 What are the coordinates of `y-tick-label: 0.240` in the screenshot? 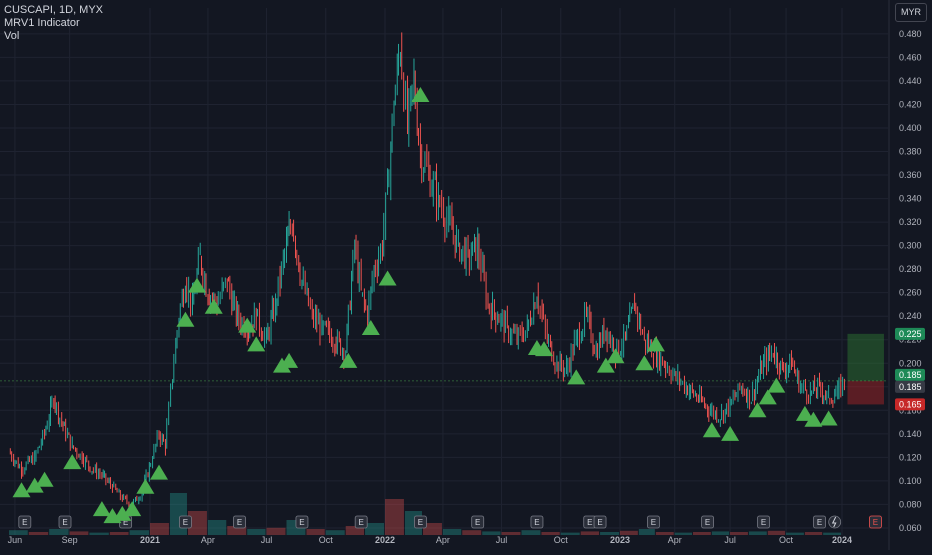 It's located at (910, 316).